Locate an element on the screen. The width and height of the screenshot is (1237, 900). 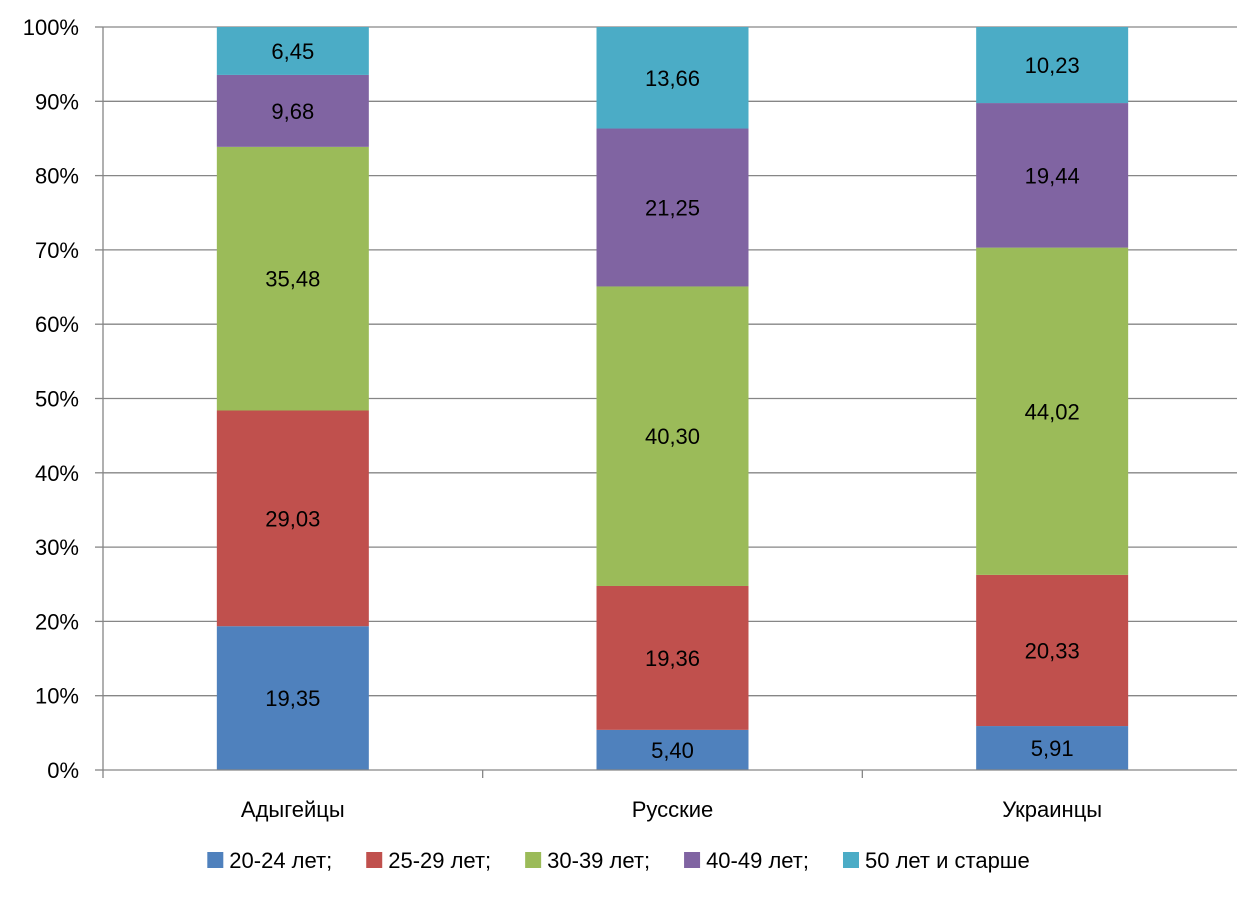
data-label: 20,33 is located at coordinates (1052, 650).